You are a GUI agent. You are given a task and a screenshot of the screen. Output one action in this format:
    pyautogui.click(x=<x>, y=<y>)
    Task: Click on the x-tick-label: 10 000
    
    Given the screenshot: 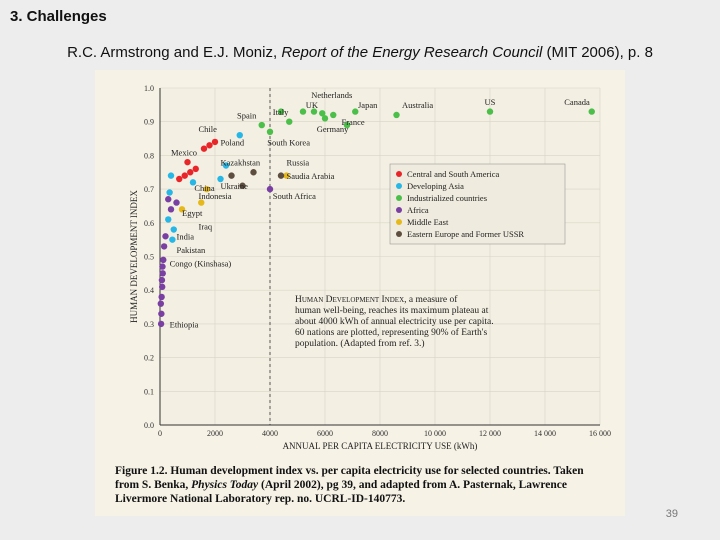 What is the action you would take?
    pyautogui.click(x=435, y=433)
    